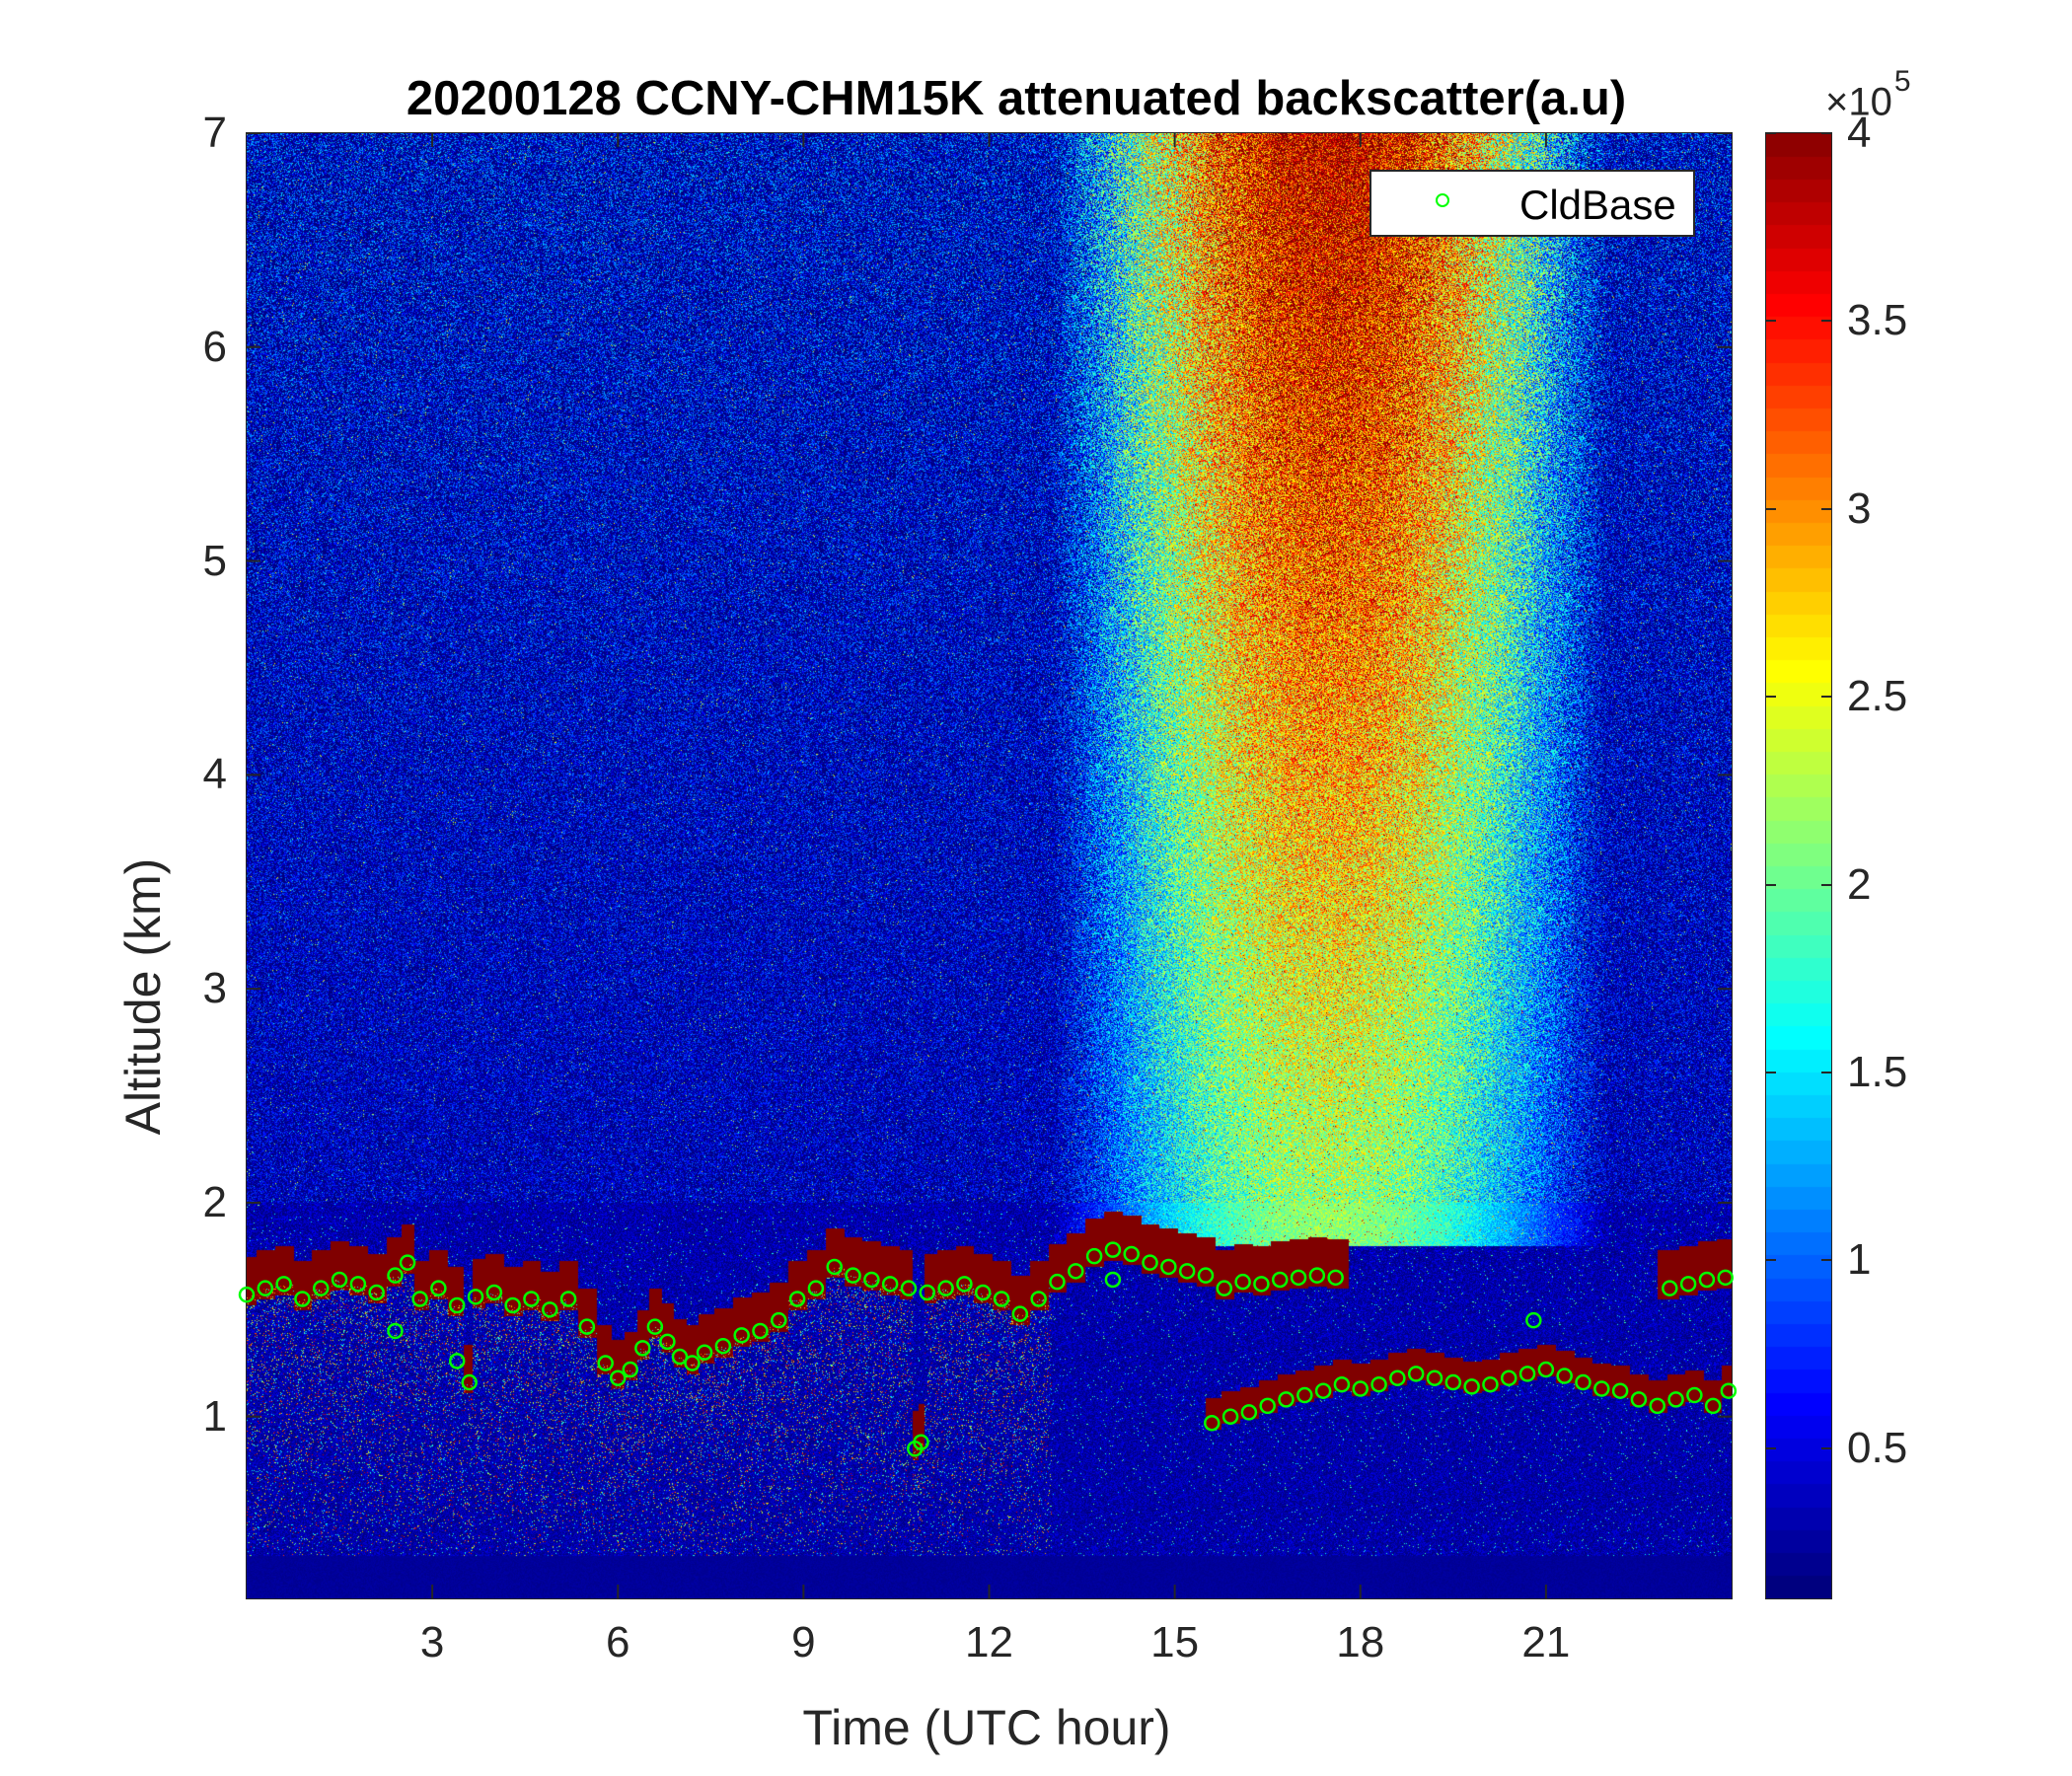 This screenshot has height=1776, width=2072. Describe the element at coordinates (1546, 1642) in the screenshot. I see `x-tick-label: 21` at that location.